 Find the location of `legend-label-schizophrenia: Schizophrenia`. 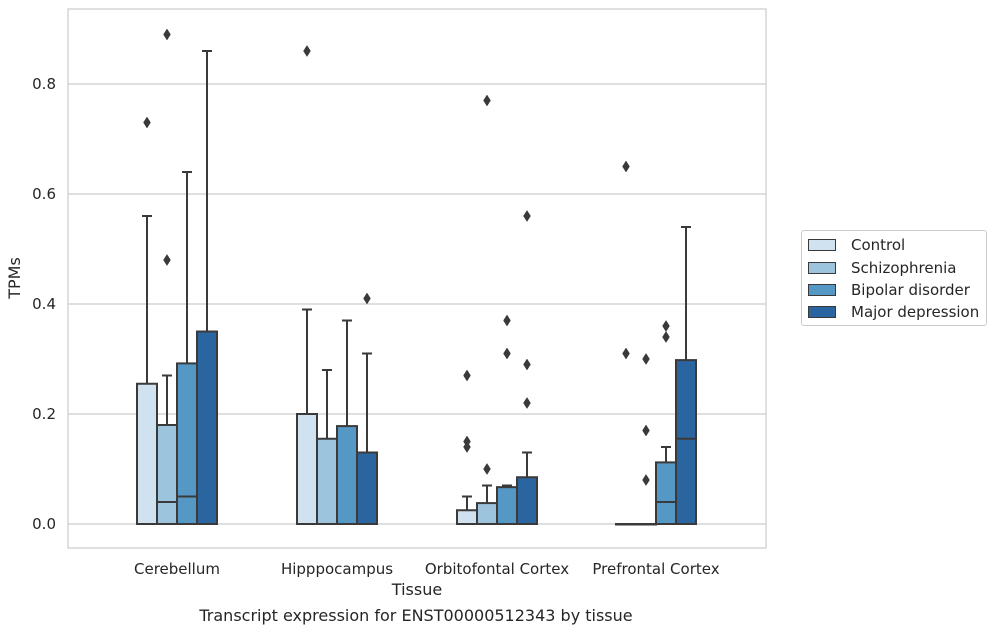

legend-label-schizophrenia: Schizophrenia is located at coordinates (904, 268).